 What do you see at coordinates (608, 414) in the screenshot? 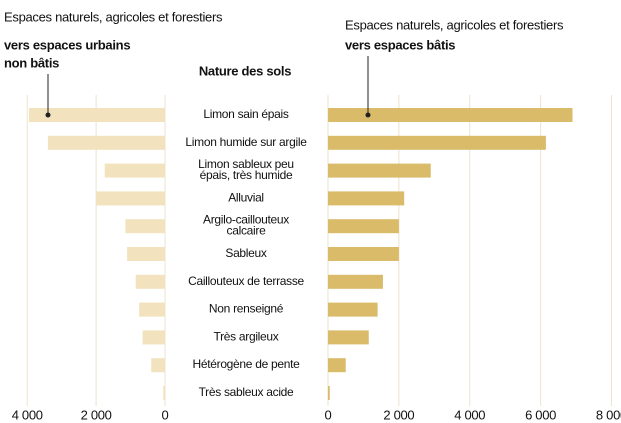
I see `x-tick-label: 8 000` at bounding box center [608, 414].